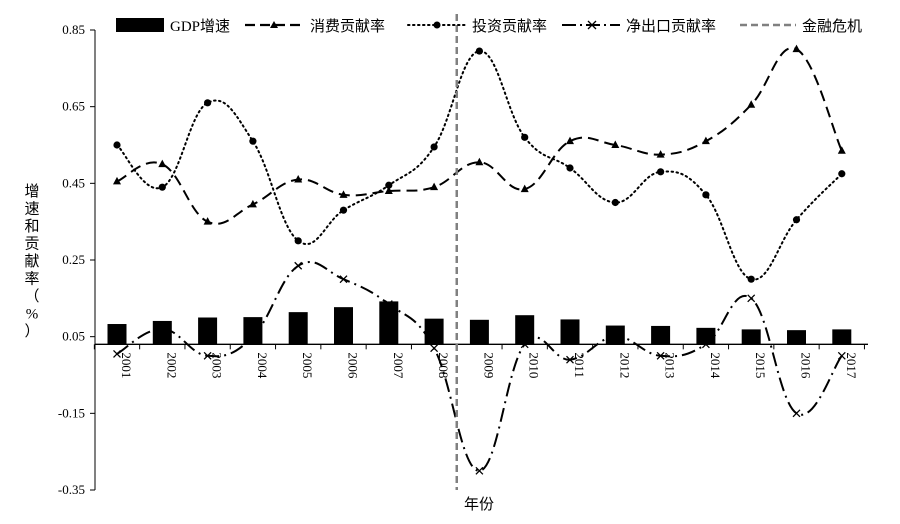 The width and height of the screenshot is (900, 524). I want to click on bar-gdp-2007, so click(389, 323).